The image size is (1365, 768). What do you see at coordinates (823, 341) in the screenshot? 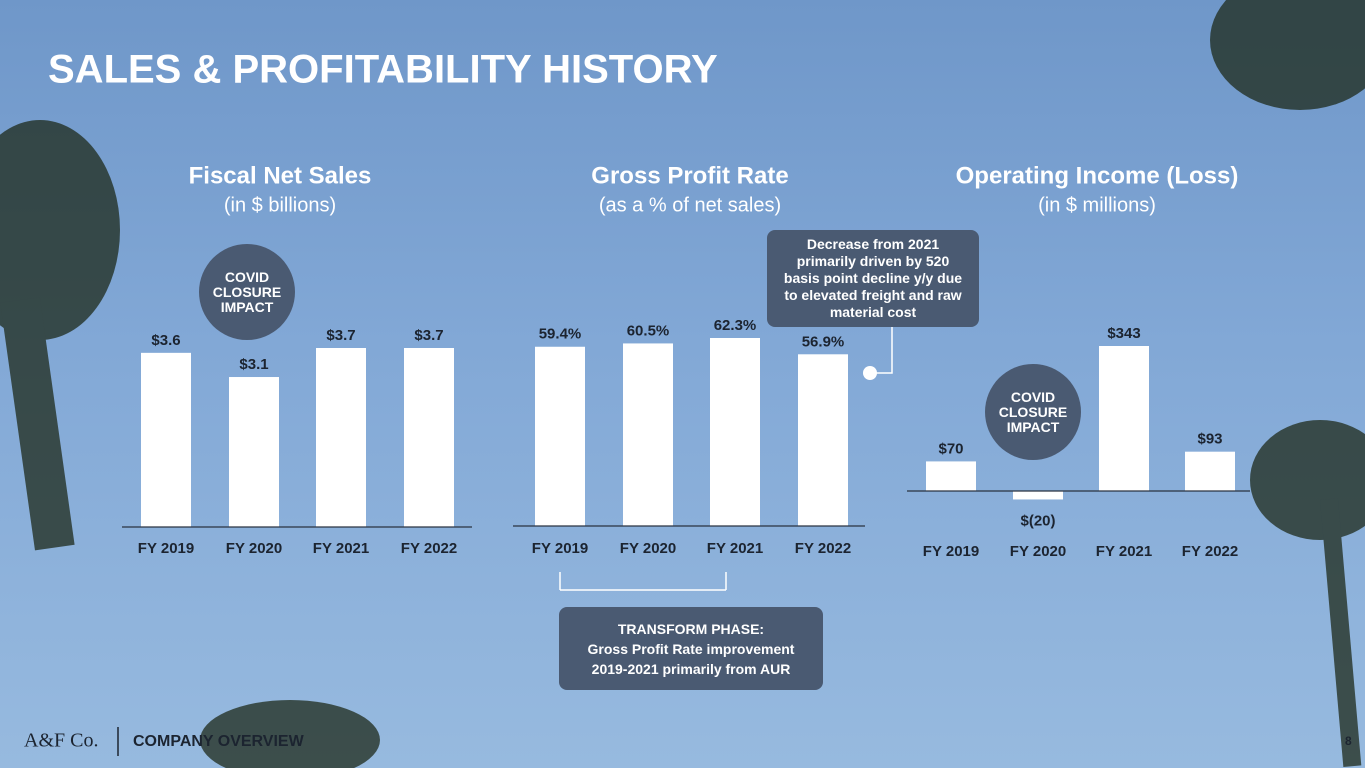
I see `value-label: 56.9%` at bounding box center [823, 341].